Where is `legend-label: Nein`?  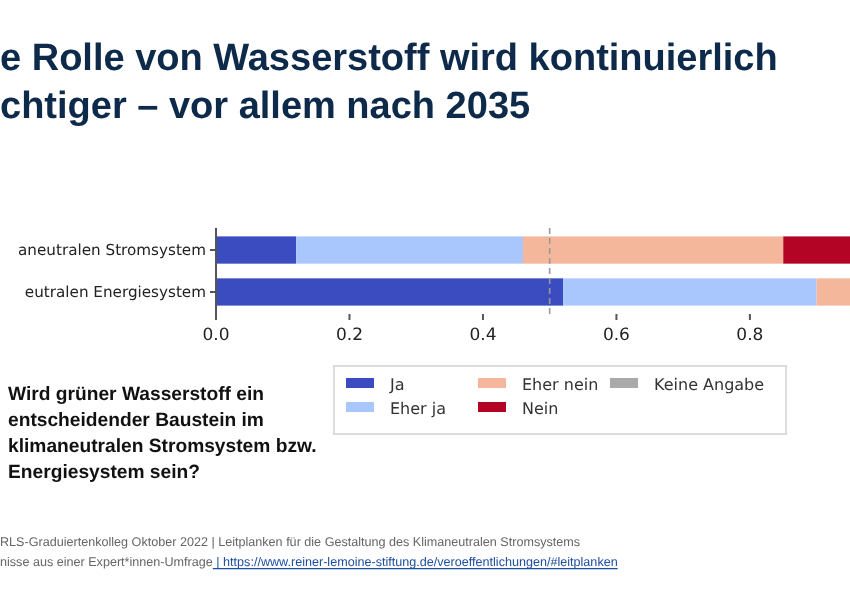
legend-label: Nein is located at coordinates (540, 408).